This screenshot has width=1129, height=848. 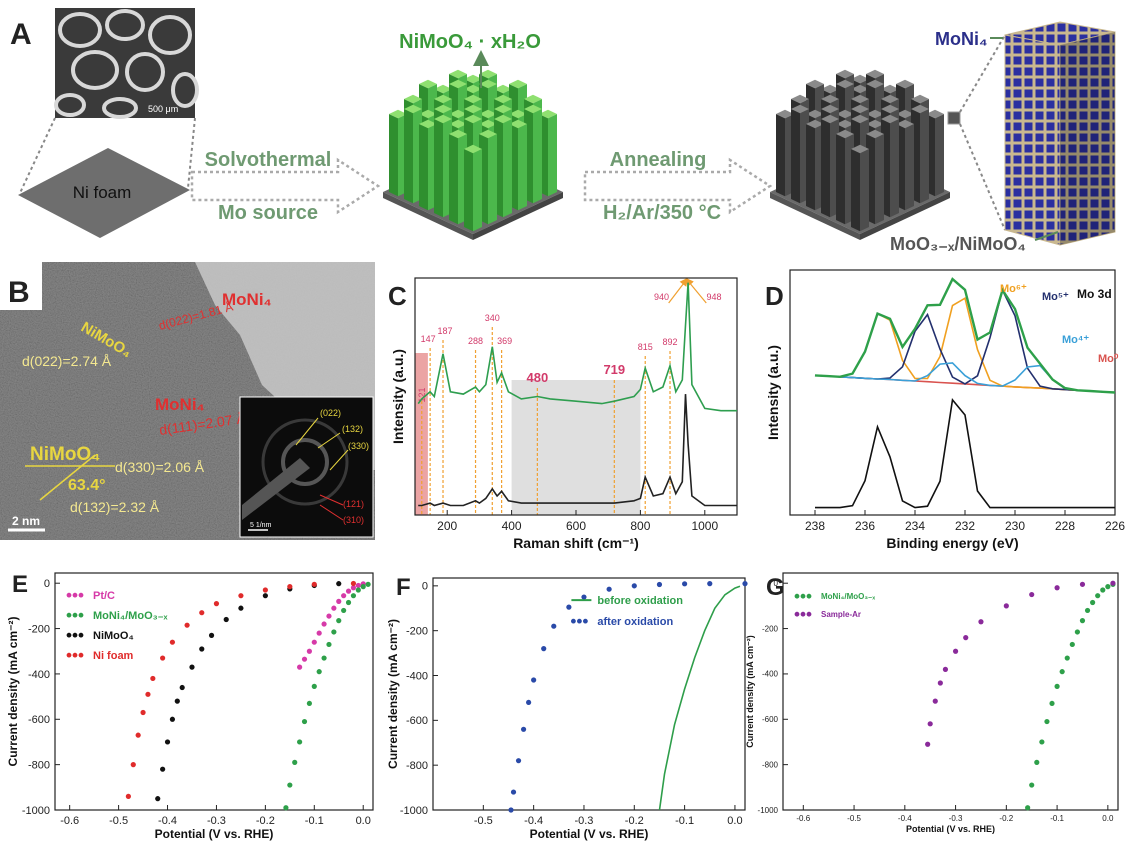 What do you see at coordinates (773, 392) in the screenshot?
I see `y-axis-label: Intensity (a.u.)` at bounding box center [773, 392].